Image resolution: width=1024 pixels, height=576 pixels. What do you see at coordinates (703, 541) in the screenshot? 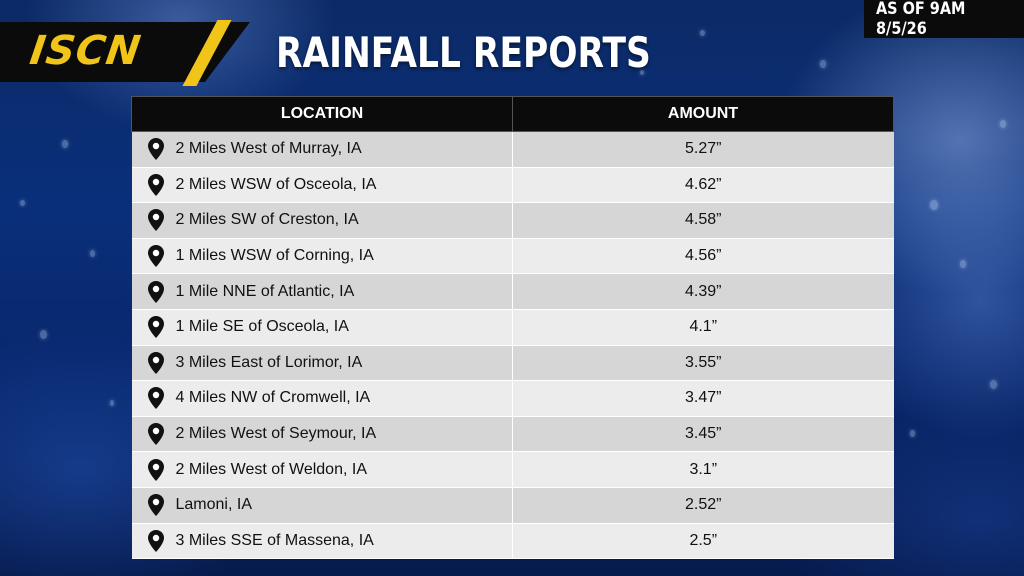
I see `amount-cell: 2.5”` at bounding box center [703, 541].